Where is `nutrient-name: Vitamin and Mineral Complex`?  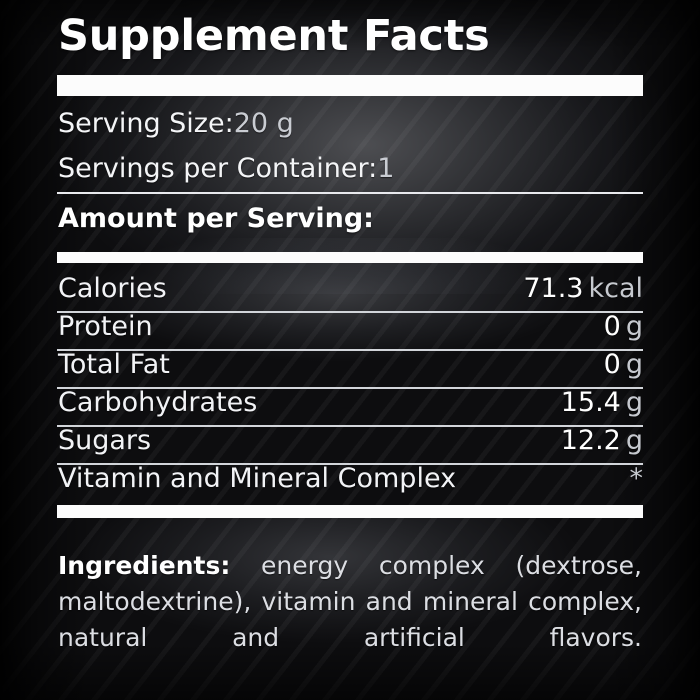 nutrient-name: Vitamin and Mineral Complex is located at coordinates (257, 478).